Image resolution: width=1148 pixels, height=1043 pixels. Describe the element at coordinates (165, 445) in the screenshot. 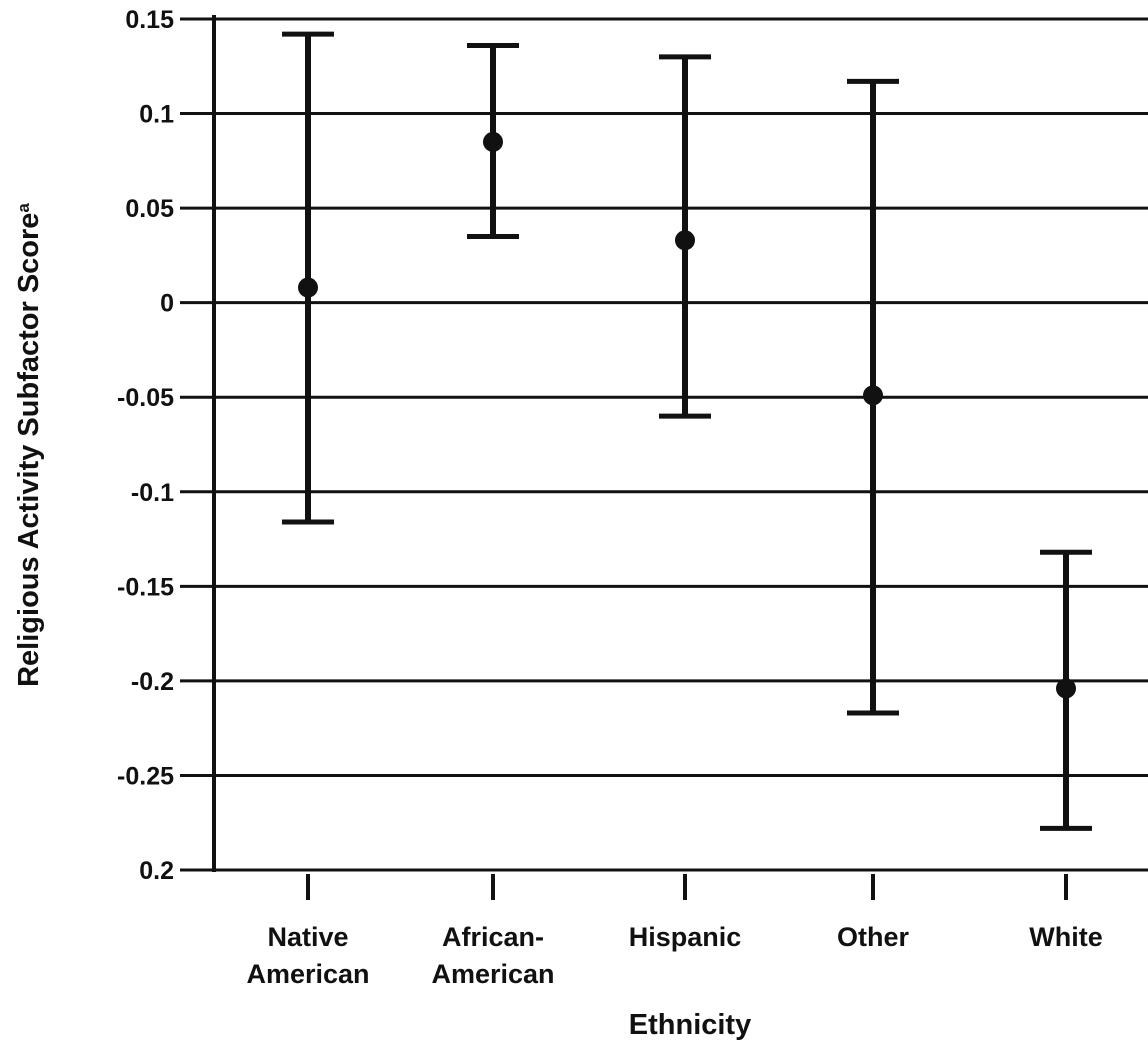

I see `y-axis-ticks: 0.15 0.1 0.05 0 -0.05 -0.1 -0.15 -0.2 -0.25 0.2` at that location.